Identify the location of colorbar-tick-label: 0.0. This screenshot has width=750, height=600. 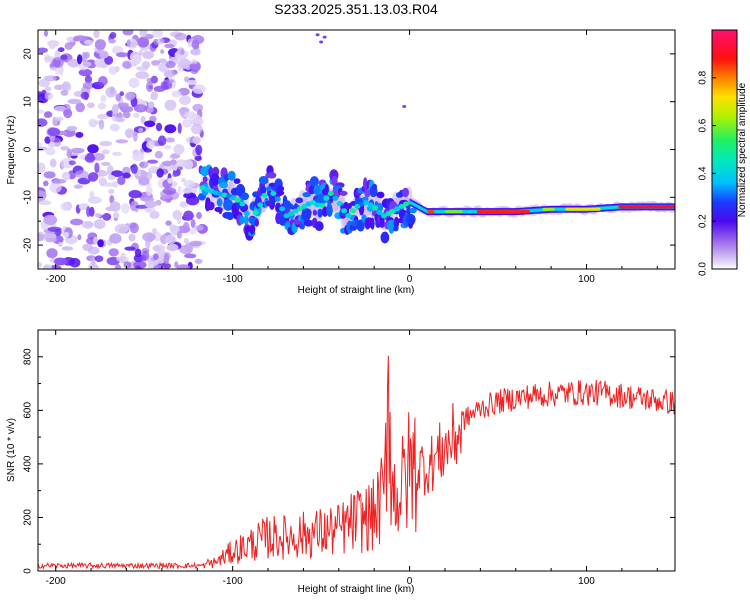
(703, 269).